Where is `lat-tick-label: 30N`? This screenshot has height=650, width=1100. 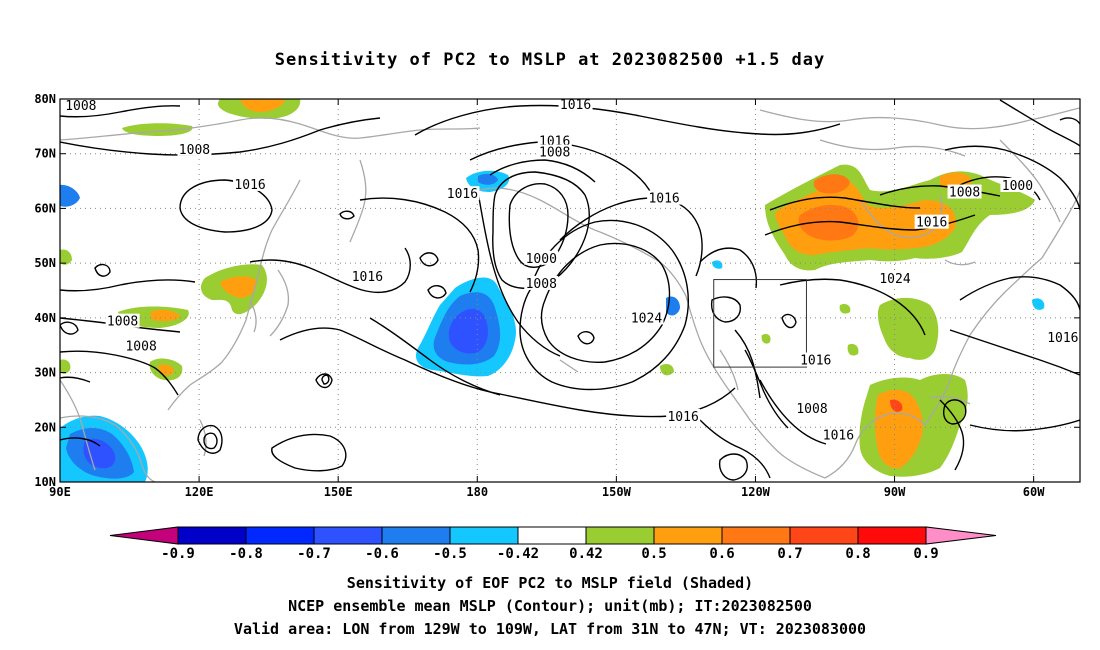
lat-tick-label: 30N is located at coordinates (45, 373).